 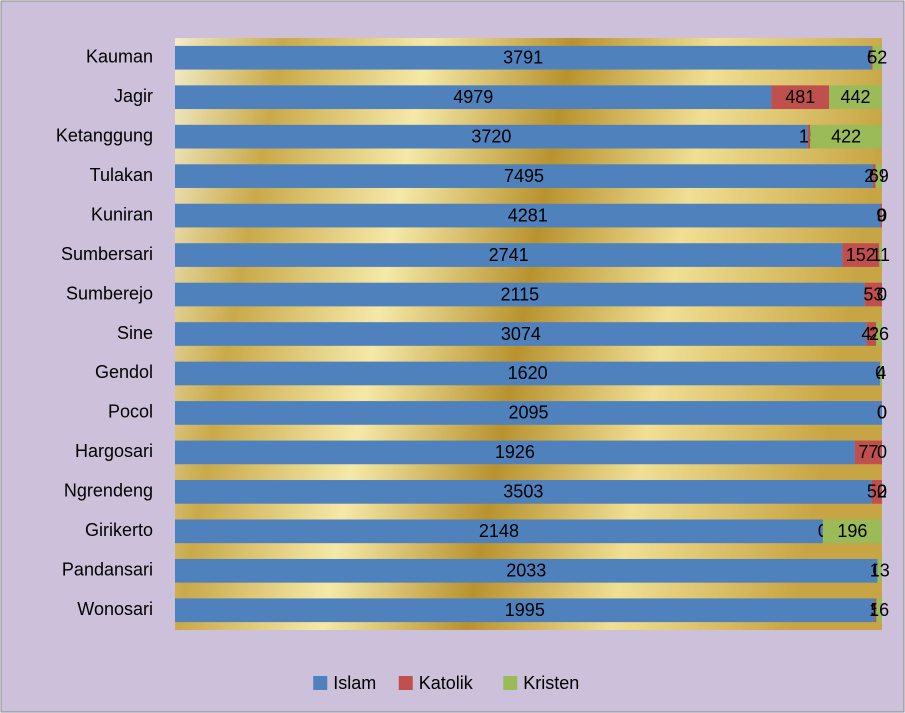 I want to click on data-label: 2741, so click(x=509, y=255).